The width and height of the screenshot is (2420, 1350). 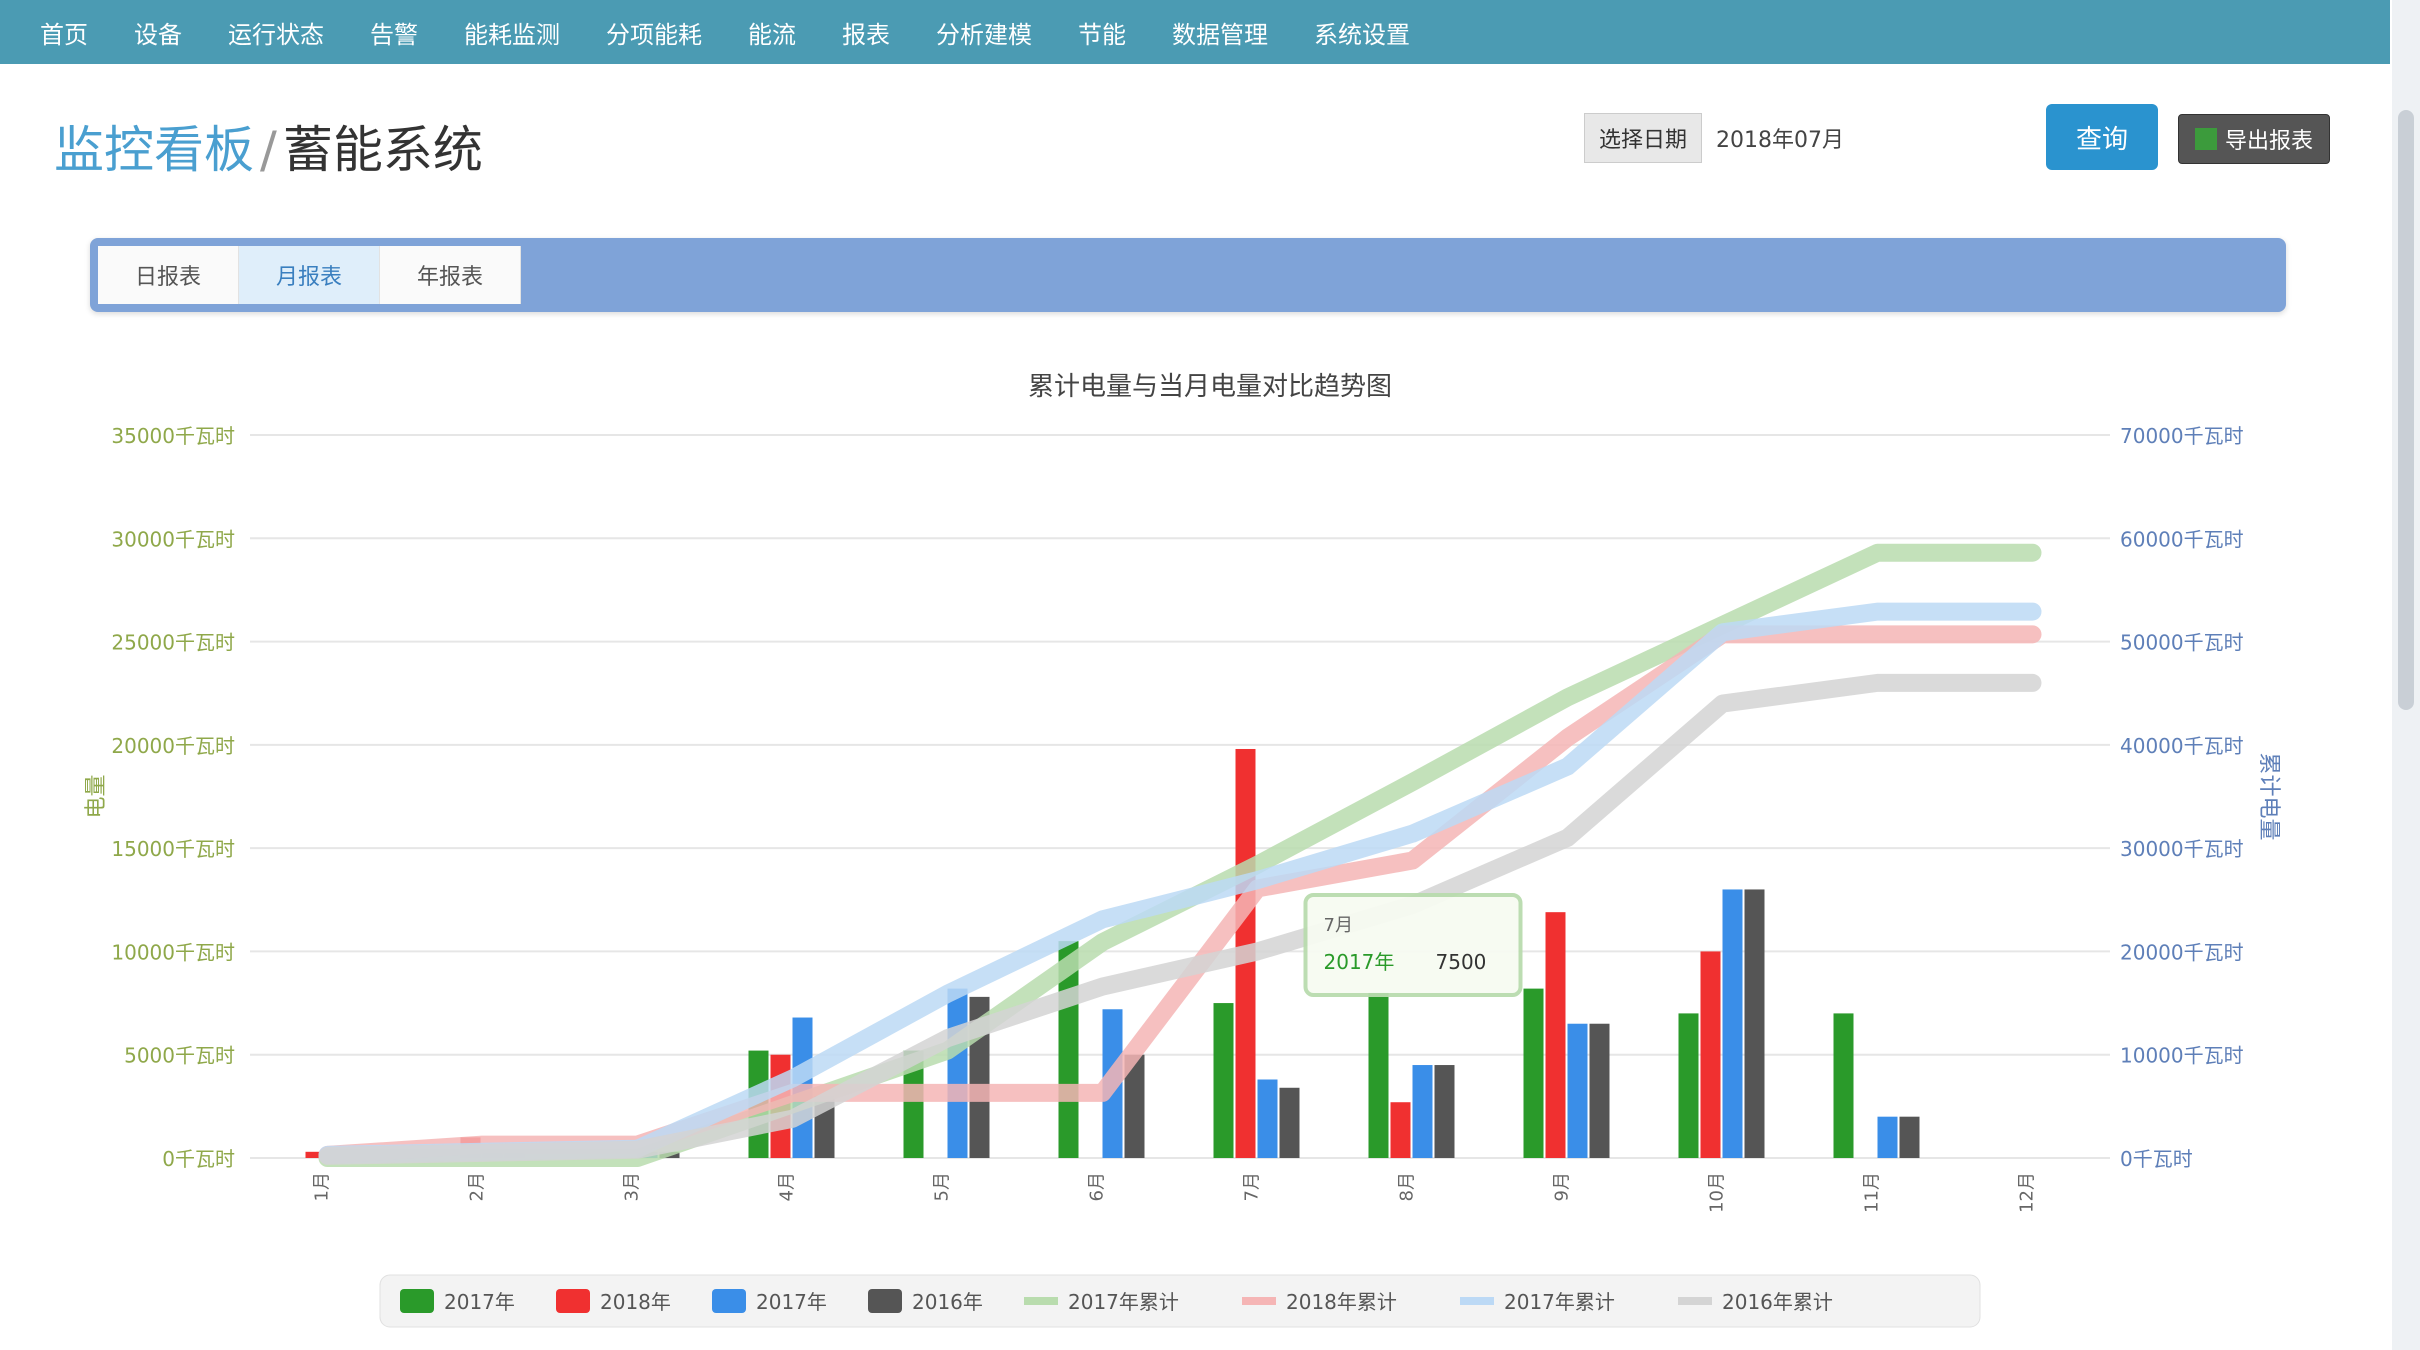 I want to click on breadcrumb-link: 监控看板, so click(x=154, y=150).